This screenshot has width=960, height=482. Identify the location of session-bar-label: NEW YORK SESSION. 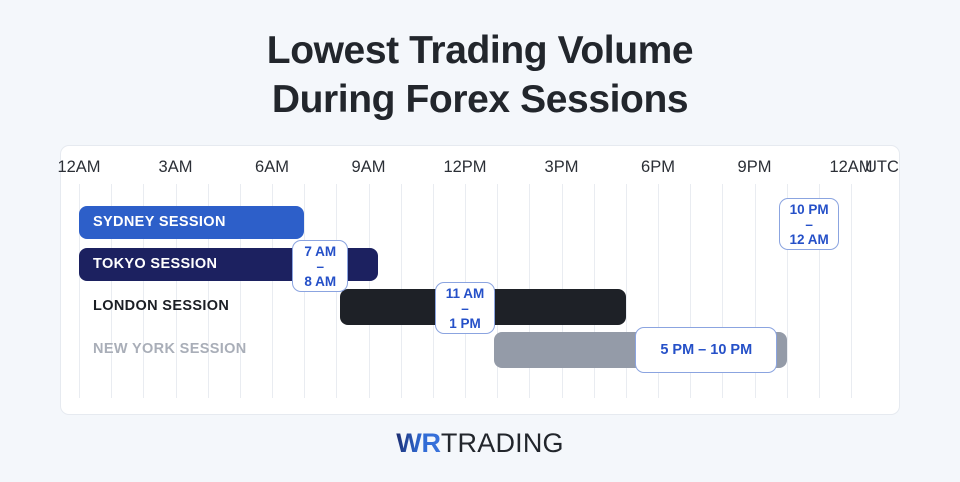
(170, 349).